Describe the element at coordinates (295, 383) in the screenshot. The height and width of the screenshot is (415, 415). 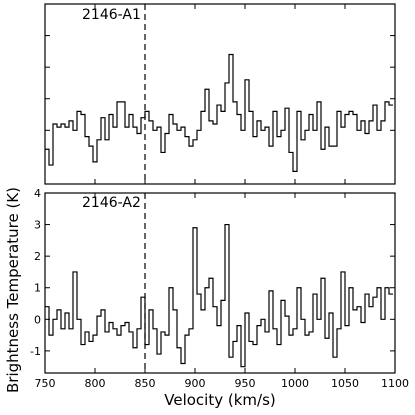
I see `x-tick-label: 1000` at that location.